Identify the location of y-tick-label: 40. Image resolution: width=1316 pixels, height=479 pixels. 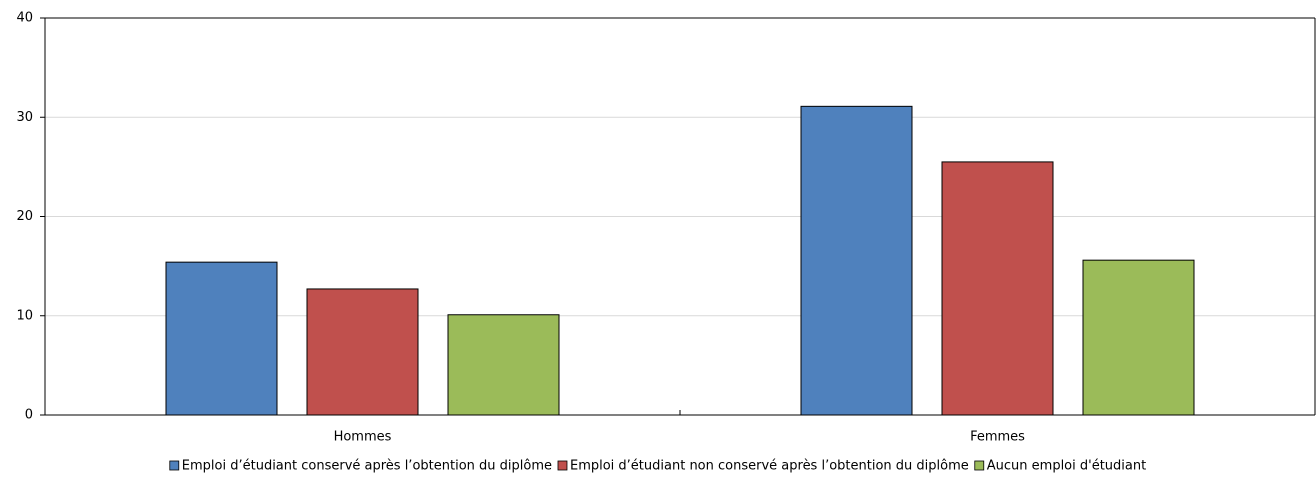
(24, 18).